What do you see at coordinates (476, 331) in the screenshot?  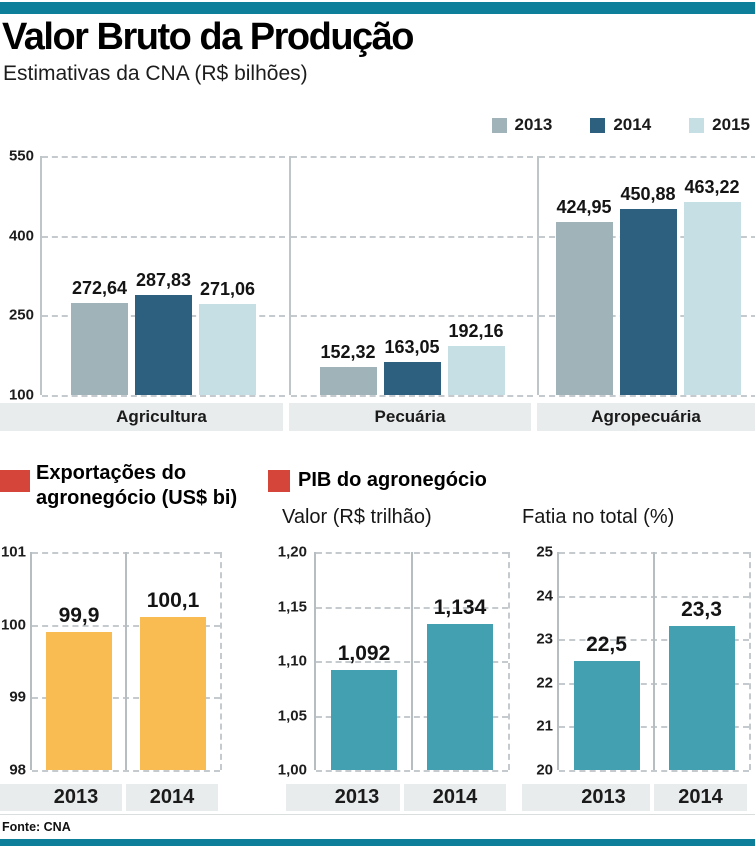 I see `value-label: 192,16` at bounding box center [476, 331].